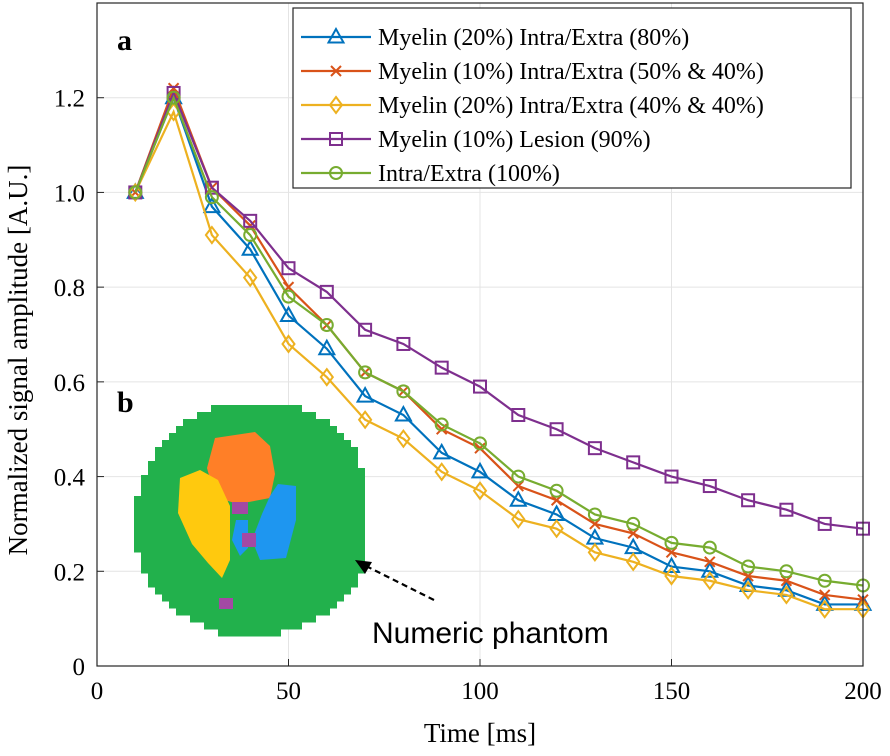 This screenshot has width=890, height=756. I want to click on legend-entry: Myelin (20%) Intra/Extra (40% & 40%), so click(532, 106).